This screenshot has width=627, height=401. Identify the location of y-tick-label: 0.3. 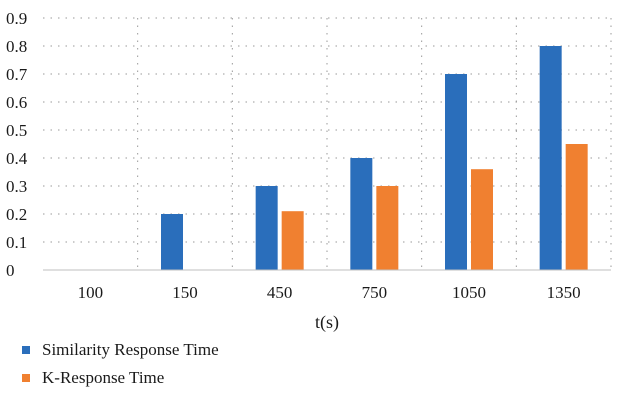
(16, 186).